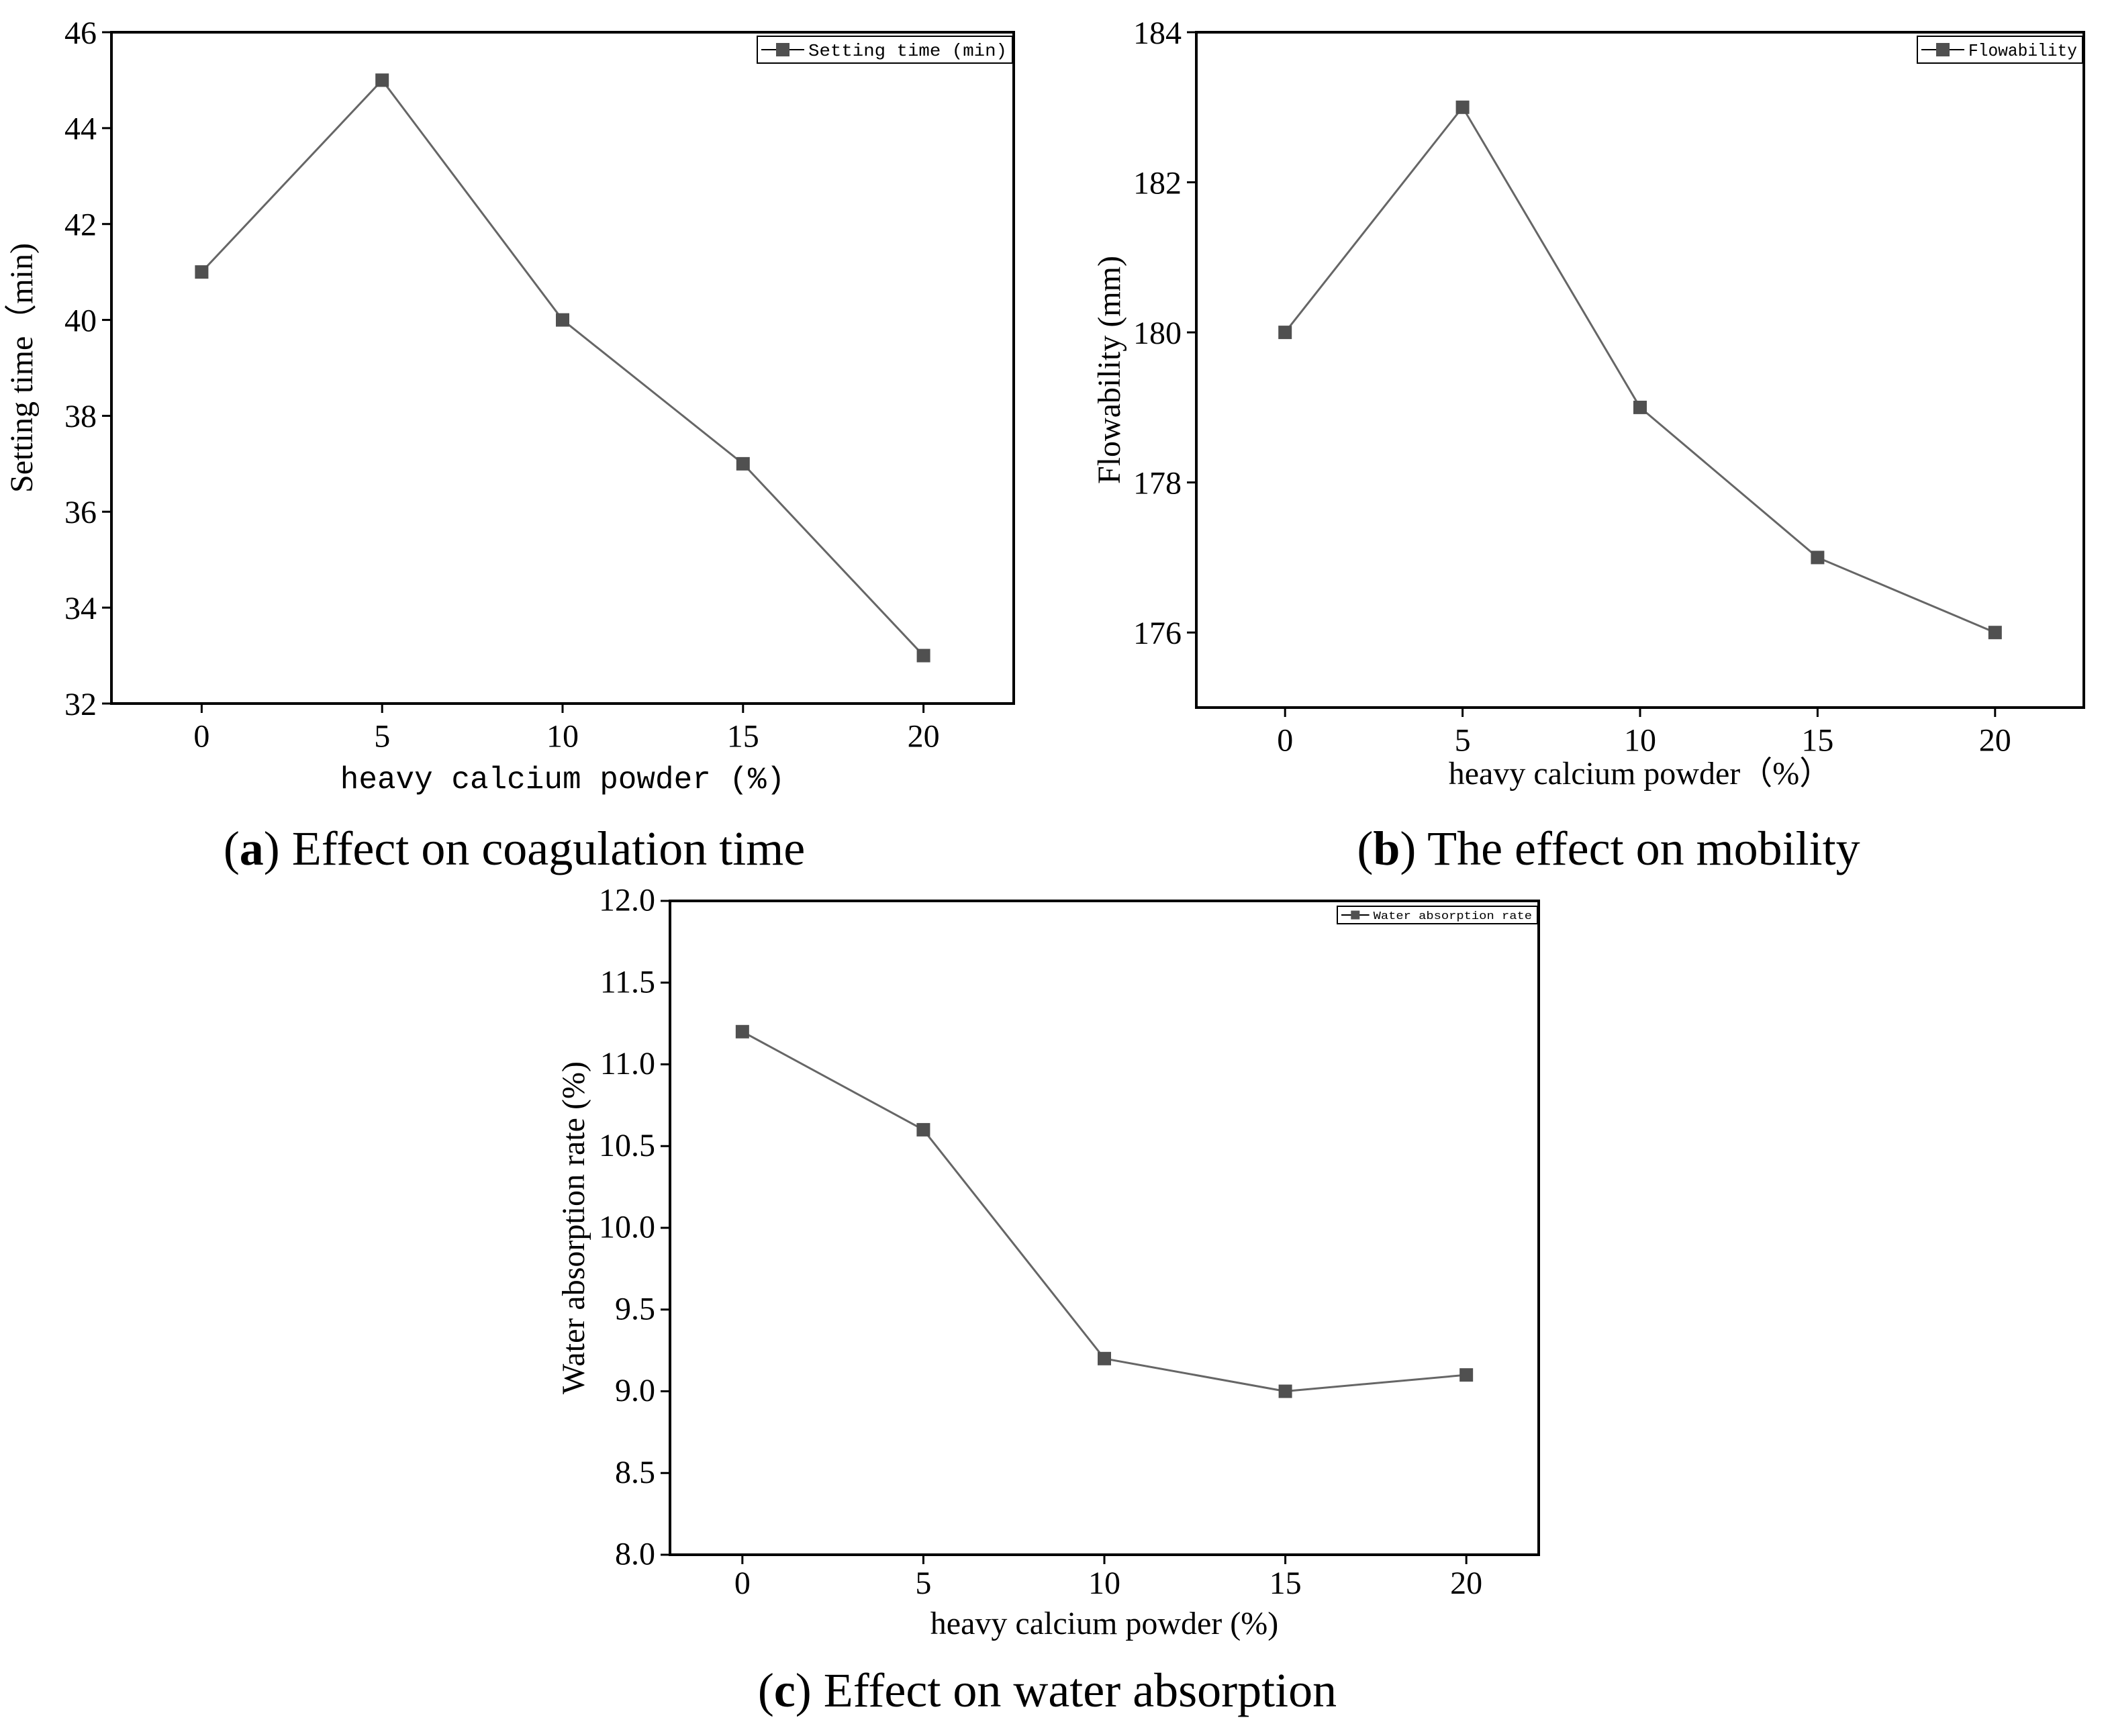 The height and width of the screenshot is (1736, 2108). I want to click on caption-letter: b, so click(1386, 848).